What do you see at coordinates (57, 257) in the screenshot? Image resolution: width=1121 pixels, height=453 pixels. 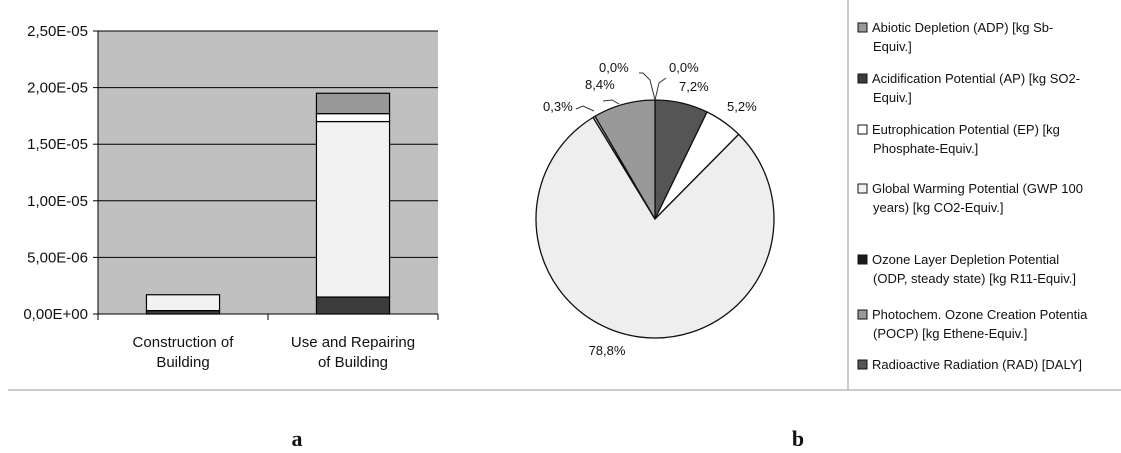 I see `y-tick-label: 5,00E-06` at bounding box center [57, 257].